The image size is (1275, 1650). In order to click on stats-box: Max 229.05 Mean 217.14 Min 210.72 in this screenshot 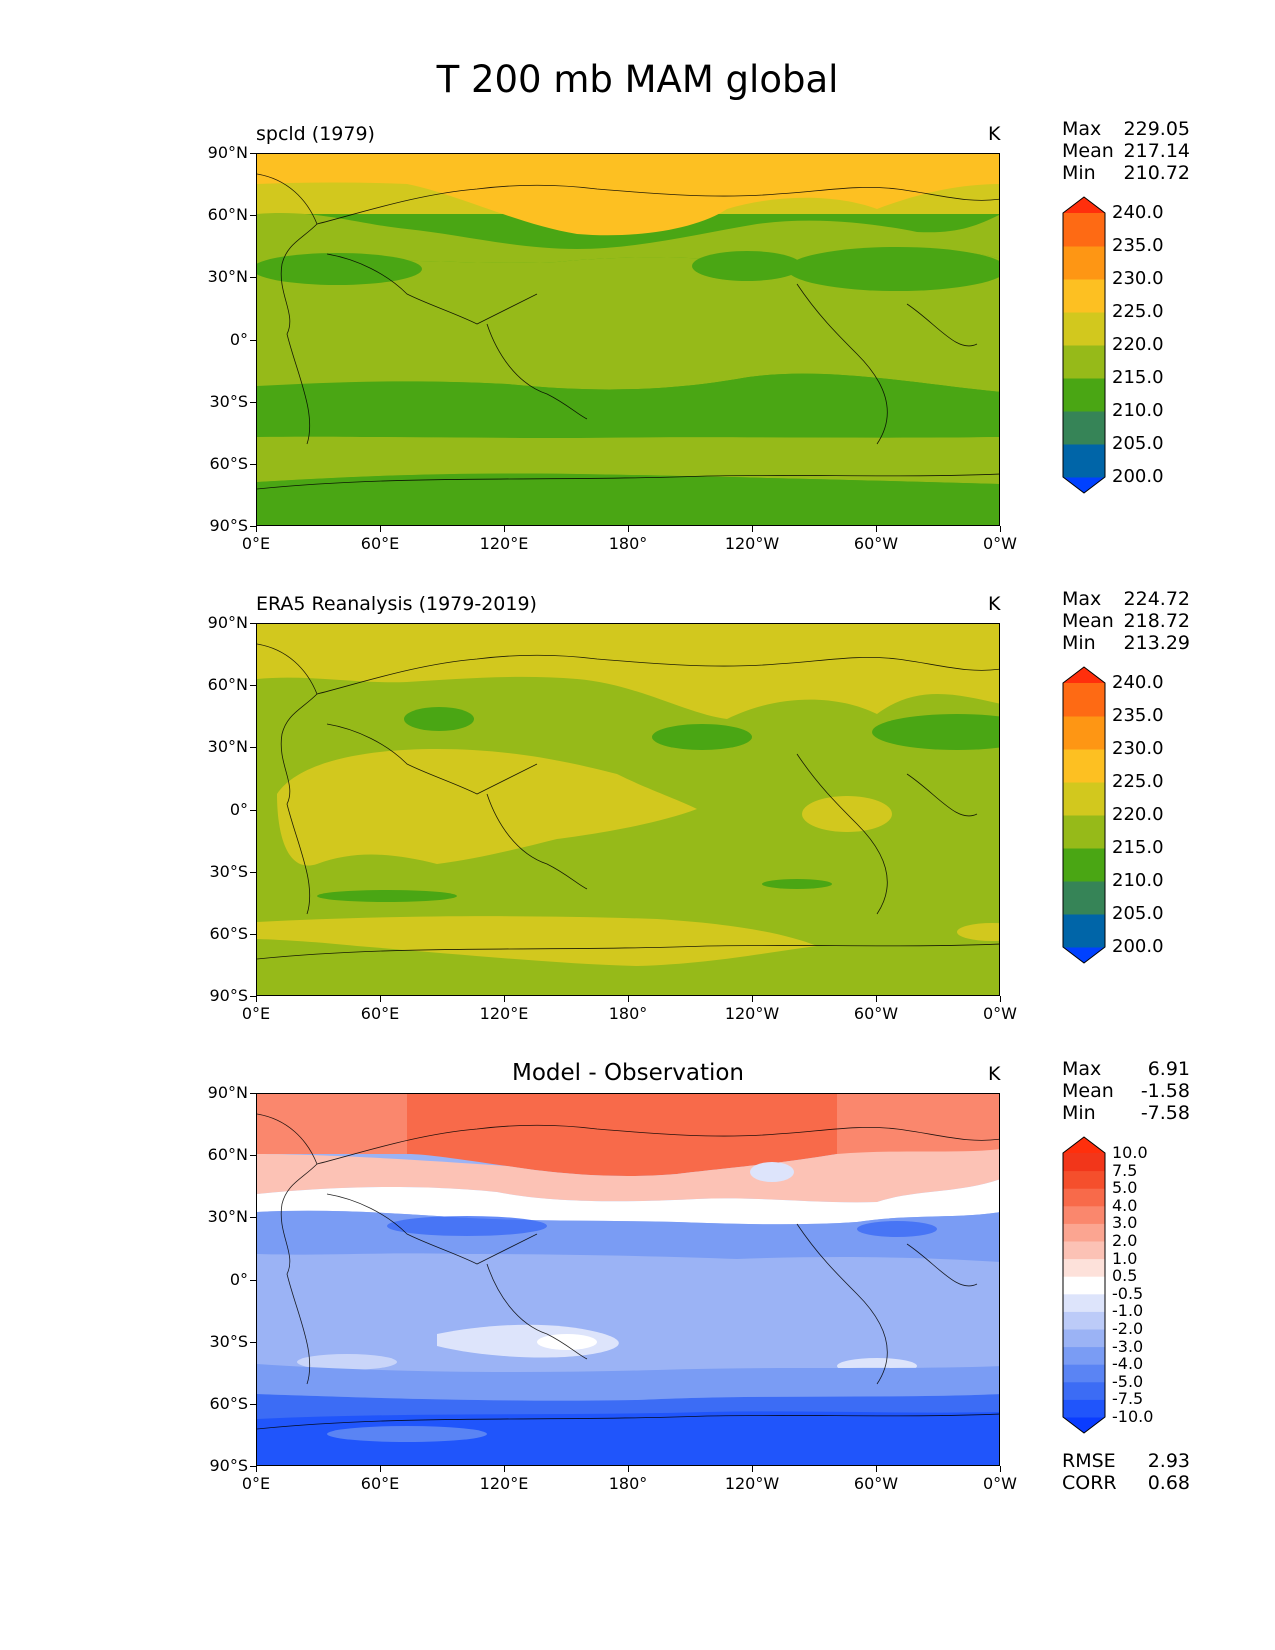, I will do `click(1126, 151)`.